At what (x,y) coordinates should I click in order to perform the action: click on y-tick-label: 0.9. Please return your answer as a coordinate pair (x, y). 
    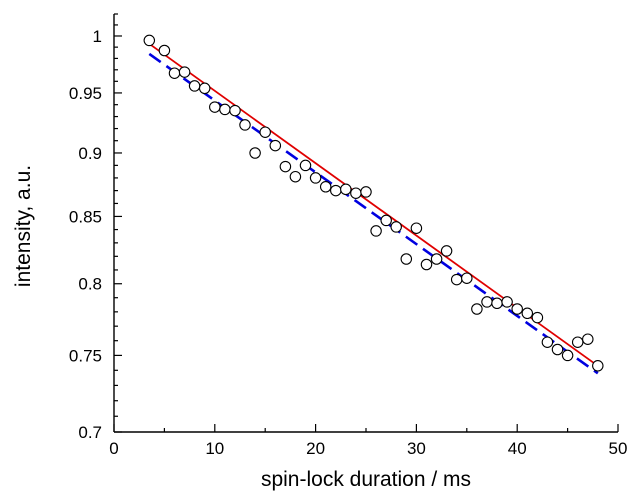
    Looking at the image, I should click on (90, 153).